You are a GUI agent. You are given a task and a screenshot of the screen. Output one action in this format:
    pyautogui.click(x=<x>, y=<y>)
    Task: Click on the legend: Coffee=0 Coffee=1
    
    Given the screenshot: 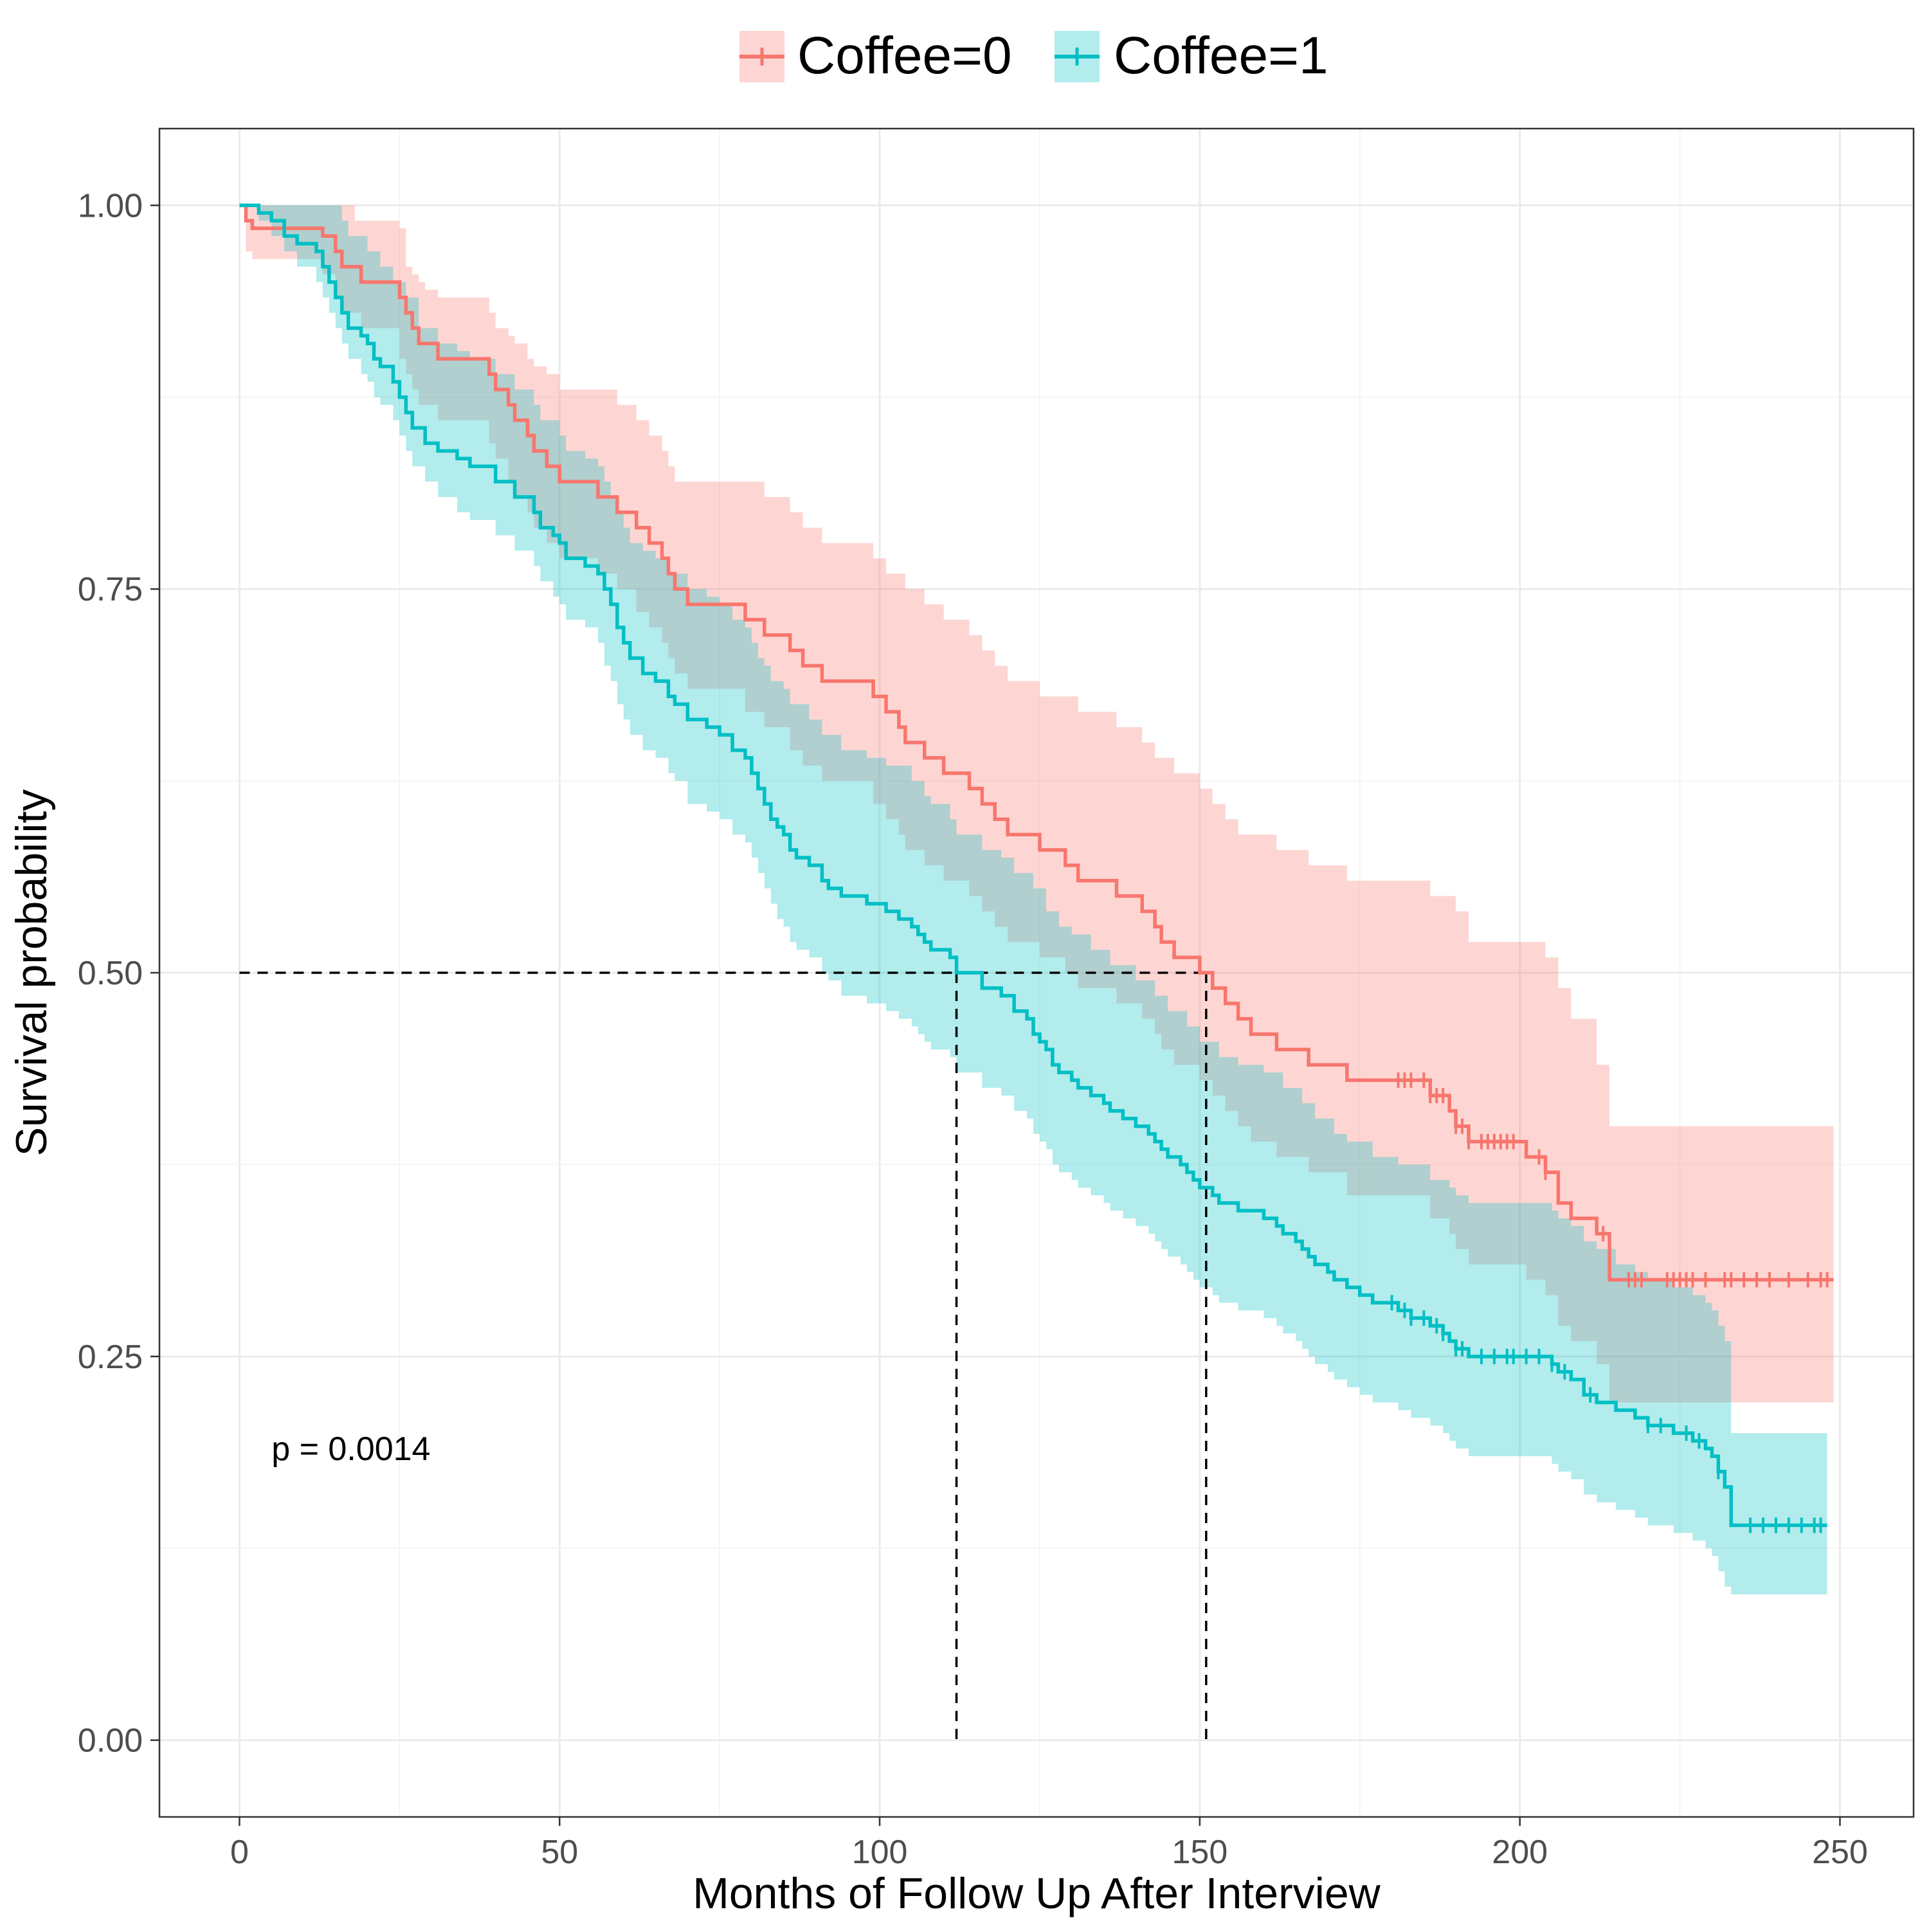 What is the action you would take?
    pyautogui.click(x=1033, y=55)
    